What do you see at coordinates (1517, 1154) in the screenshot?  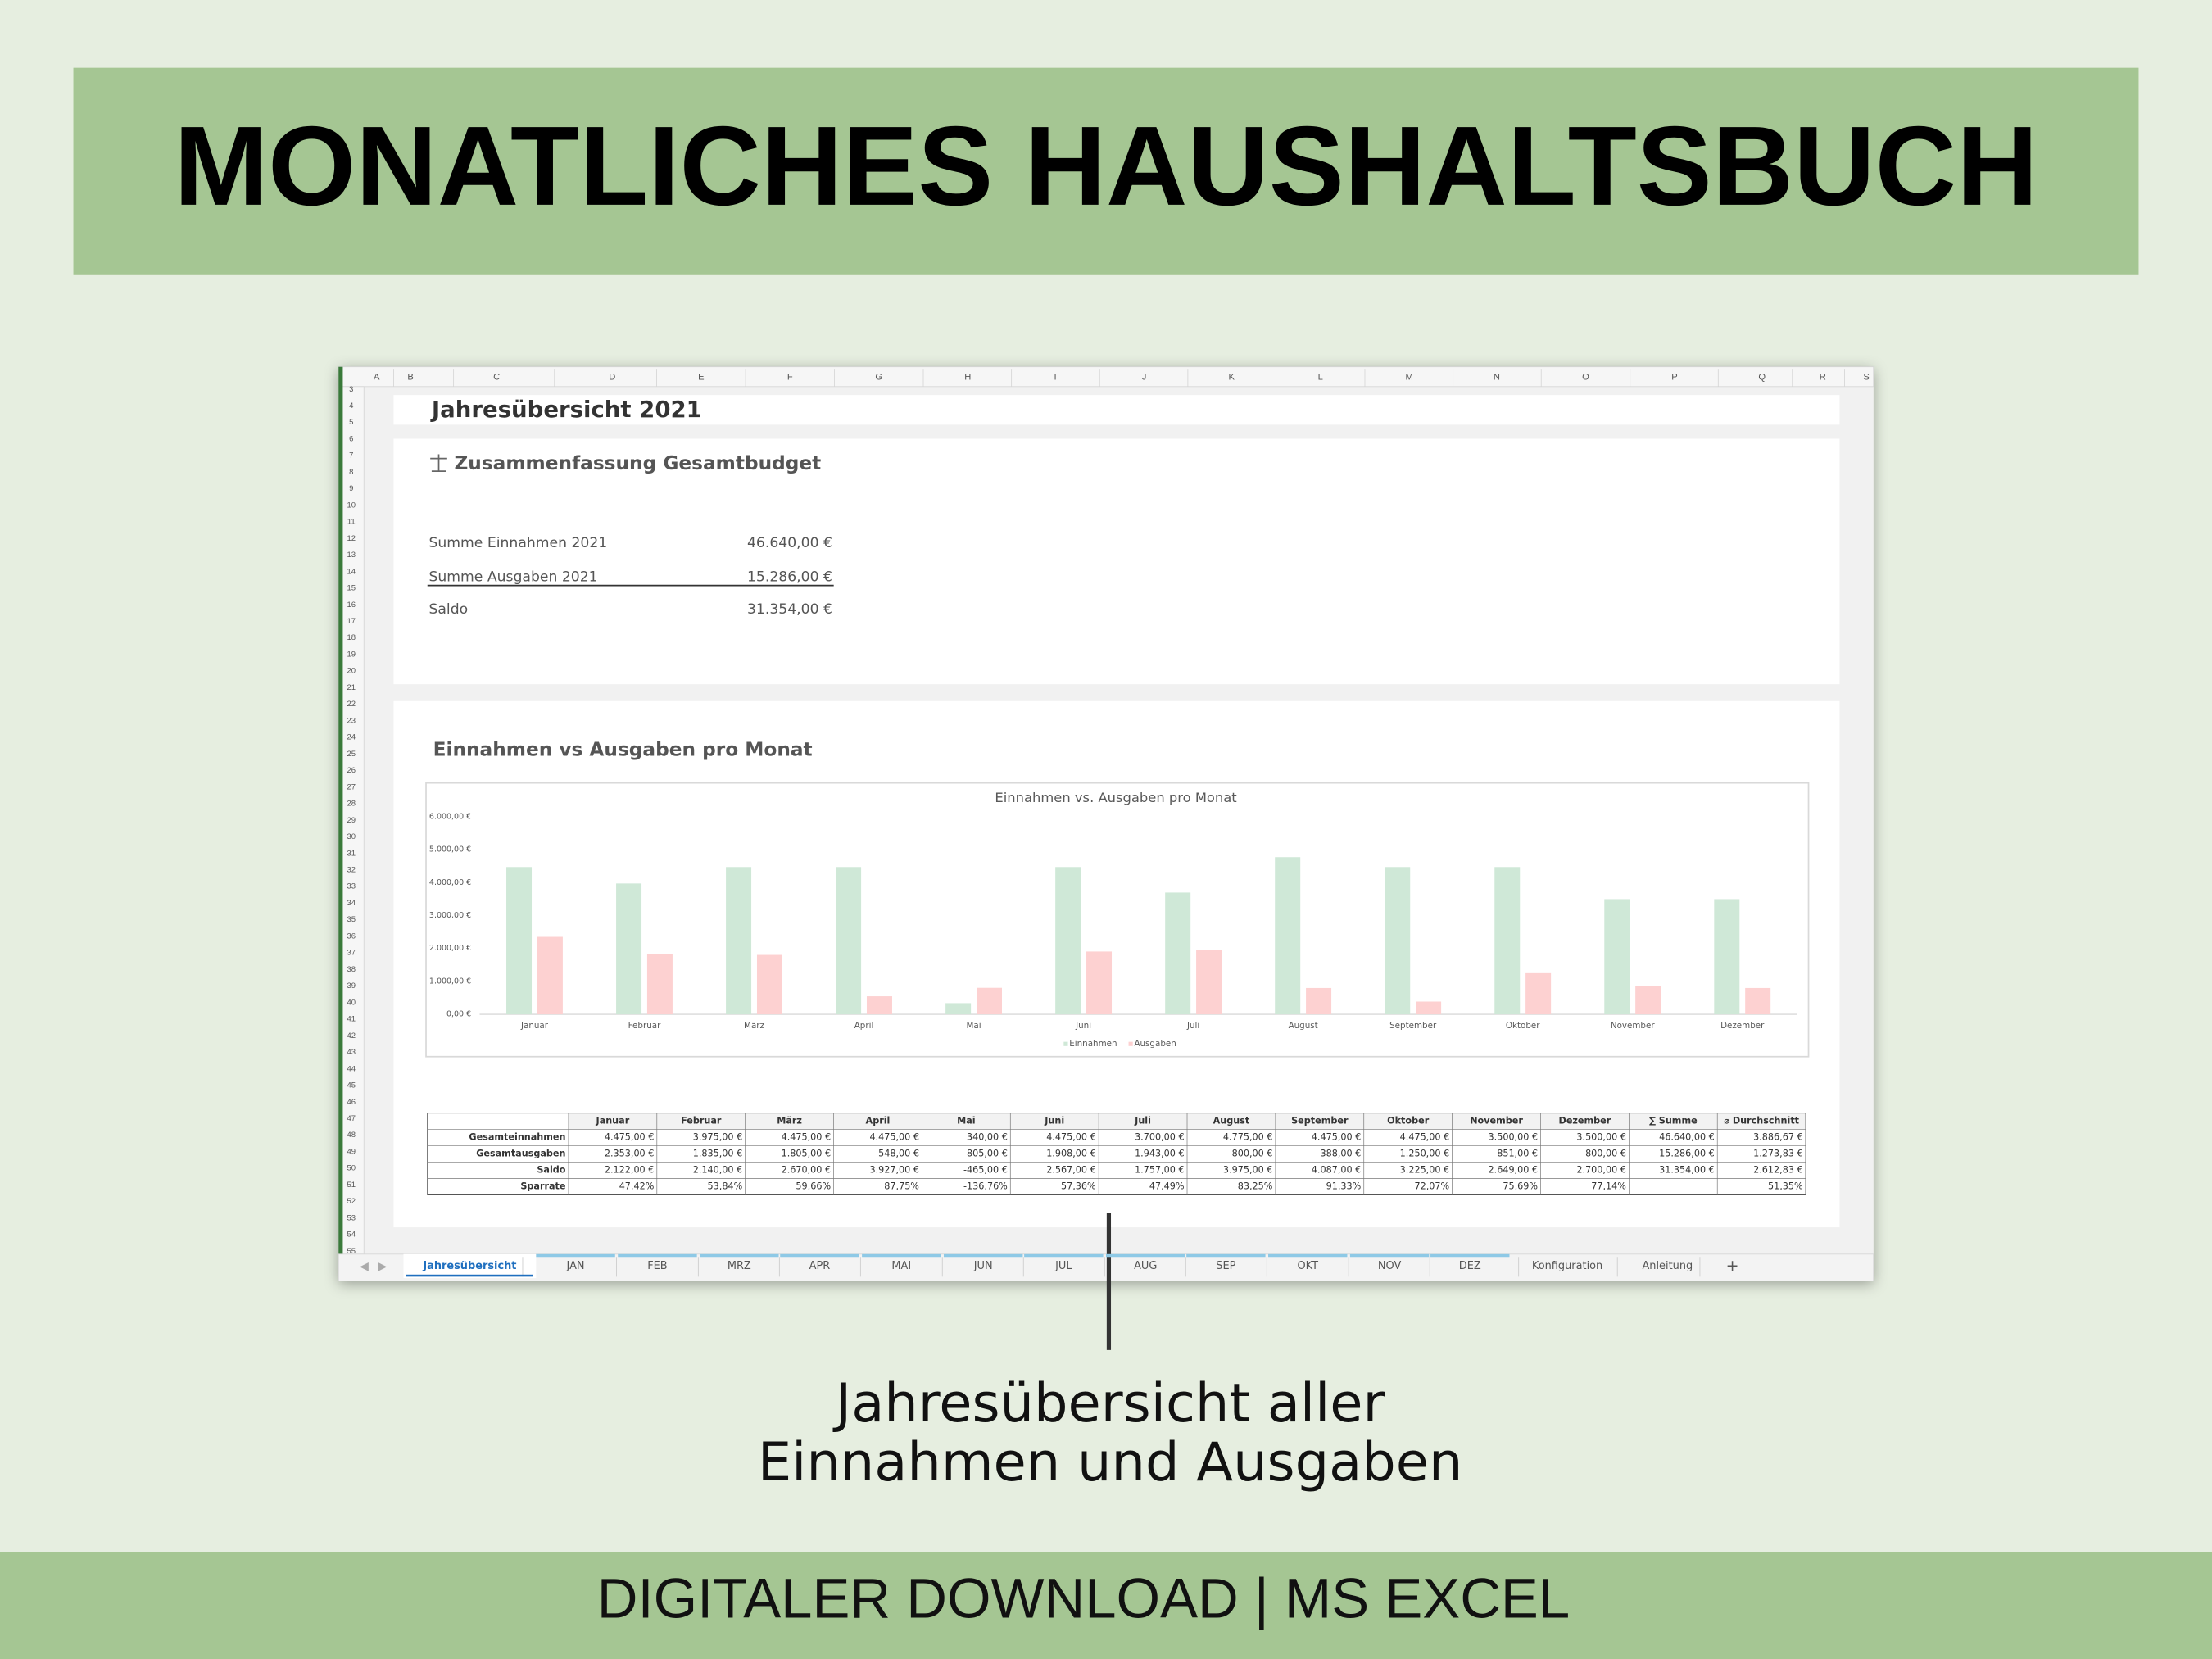 I see `table-cell: 851,00 €` at bounding box center [1517, 1154].